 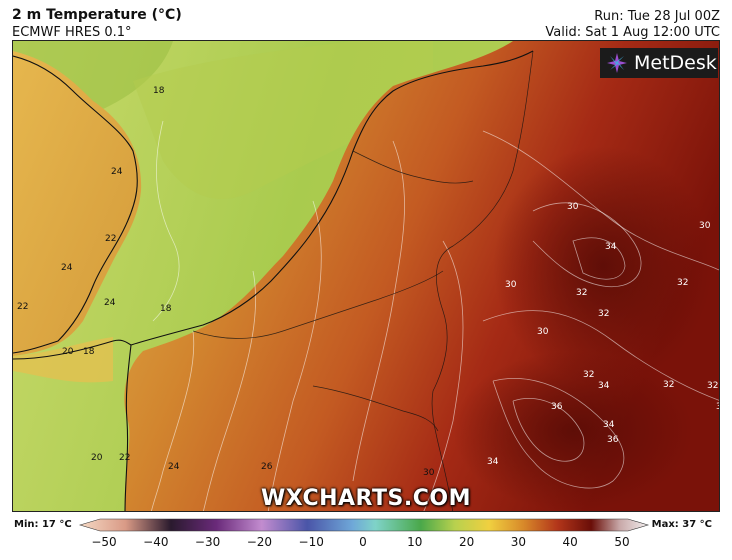 What do you see at coordinates (311, 542) in the screenshot?
I see `scale-tick-label: −10` at bounding box center [311, 542].